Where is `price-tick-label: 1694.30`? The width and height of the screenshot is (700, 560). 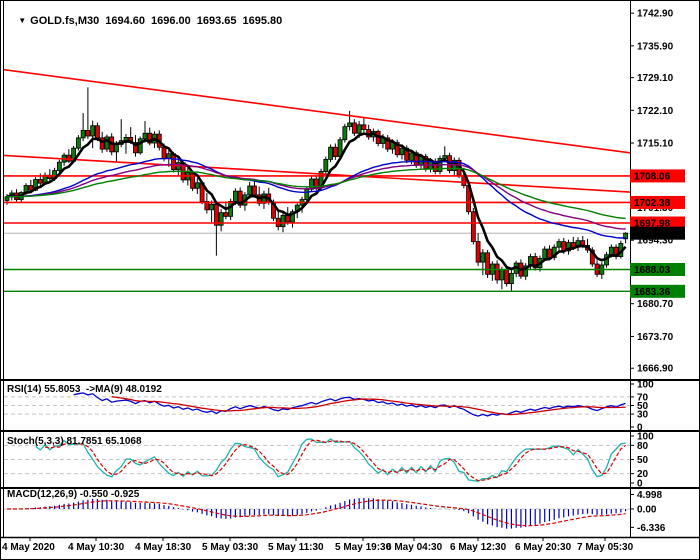 price-tick-label: 1694.30 is located at coordinates (655, 241).